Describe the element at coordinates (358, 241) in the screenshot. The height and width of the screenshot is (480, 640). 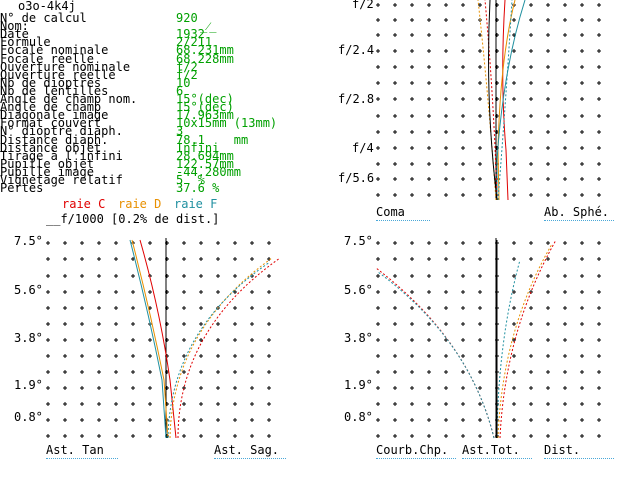
I see `curv-ylabel-0: 7.5°` at that location.